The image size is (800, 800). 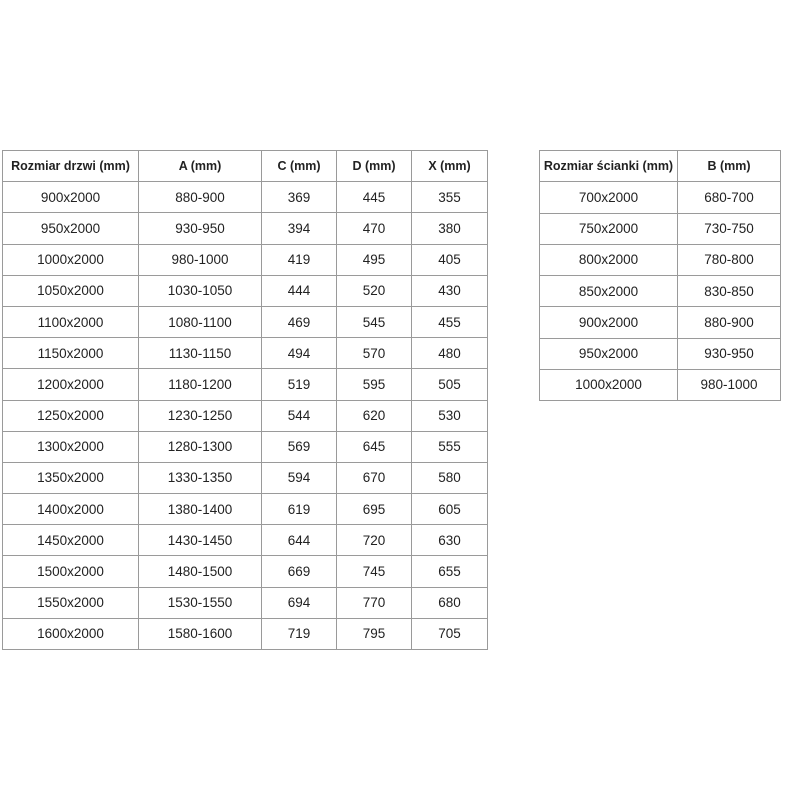 What do you see at coordinates (70, 384) in the screenshot?
I see `table-cell: 1200x2000` at bounding box center [70, 384].